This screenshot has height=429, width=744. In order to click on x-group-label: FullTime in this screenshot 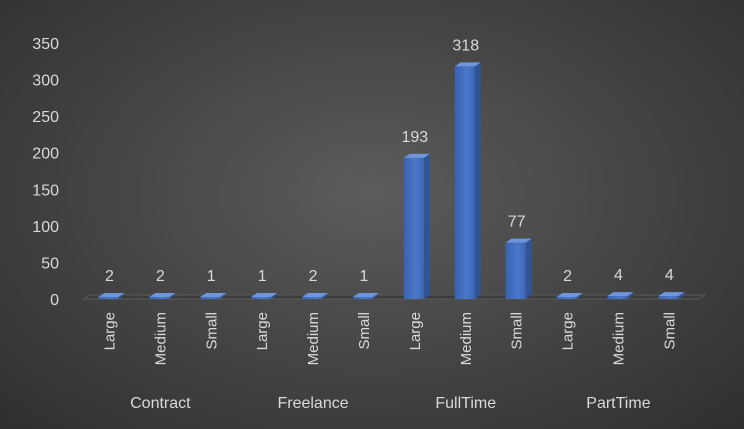, I will do `click(465, 403)`.